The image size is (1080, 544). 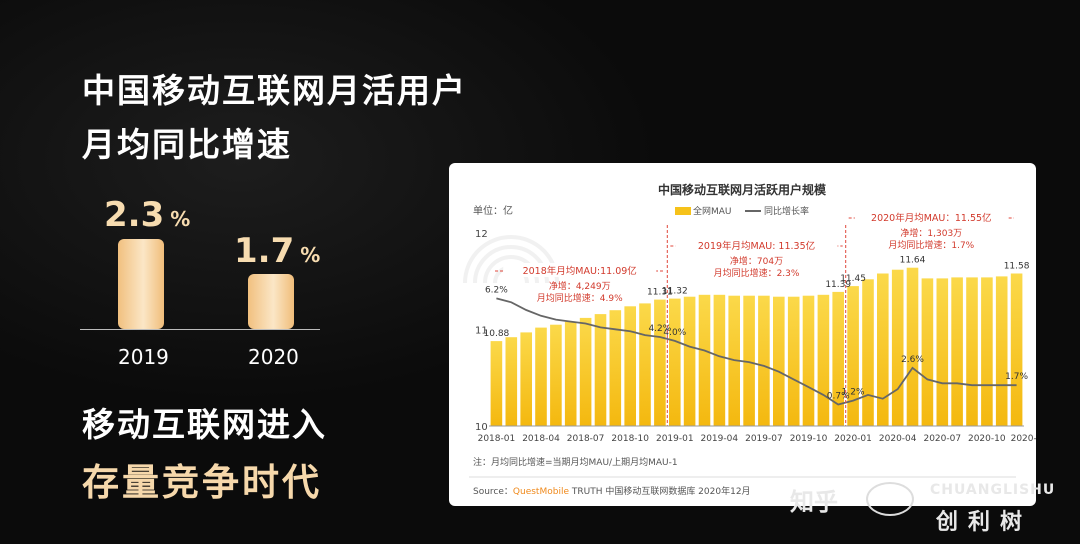 What do you see at coordinates (931, 233) in the screenshot?
I see `period-2020-net-add: 净增：1,303万` at bounding box center [931, 233].